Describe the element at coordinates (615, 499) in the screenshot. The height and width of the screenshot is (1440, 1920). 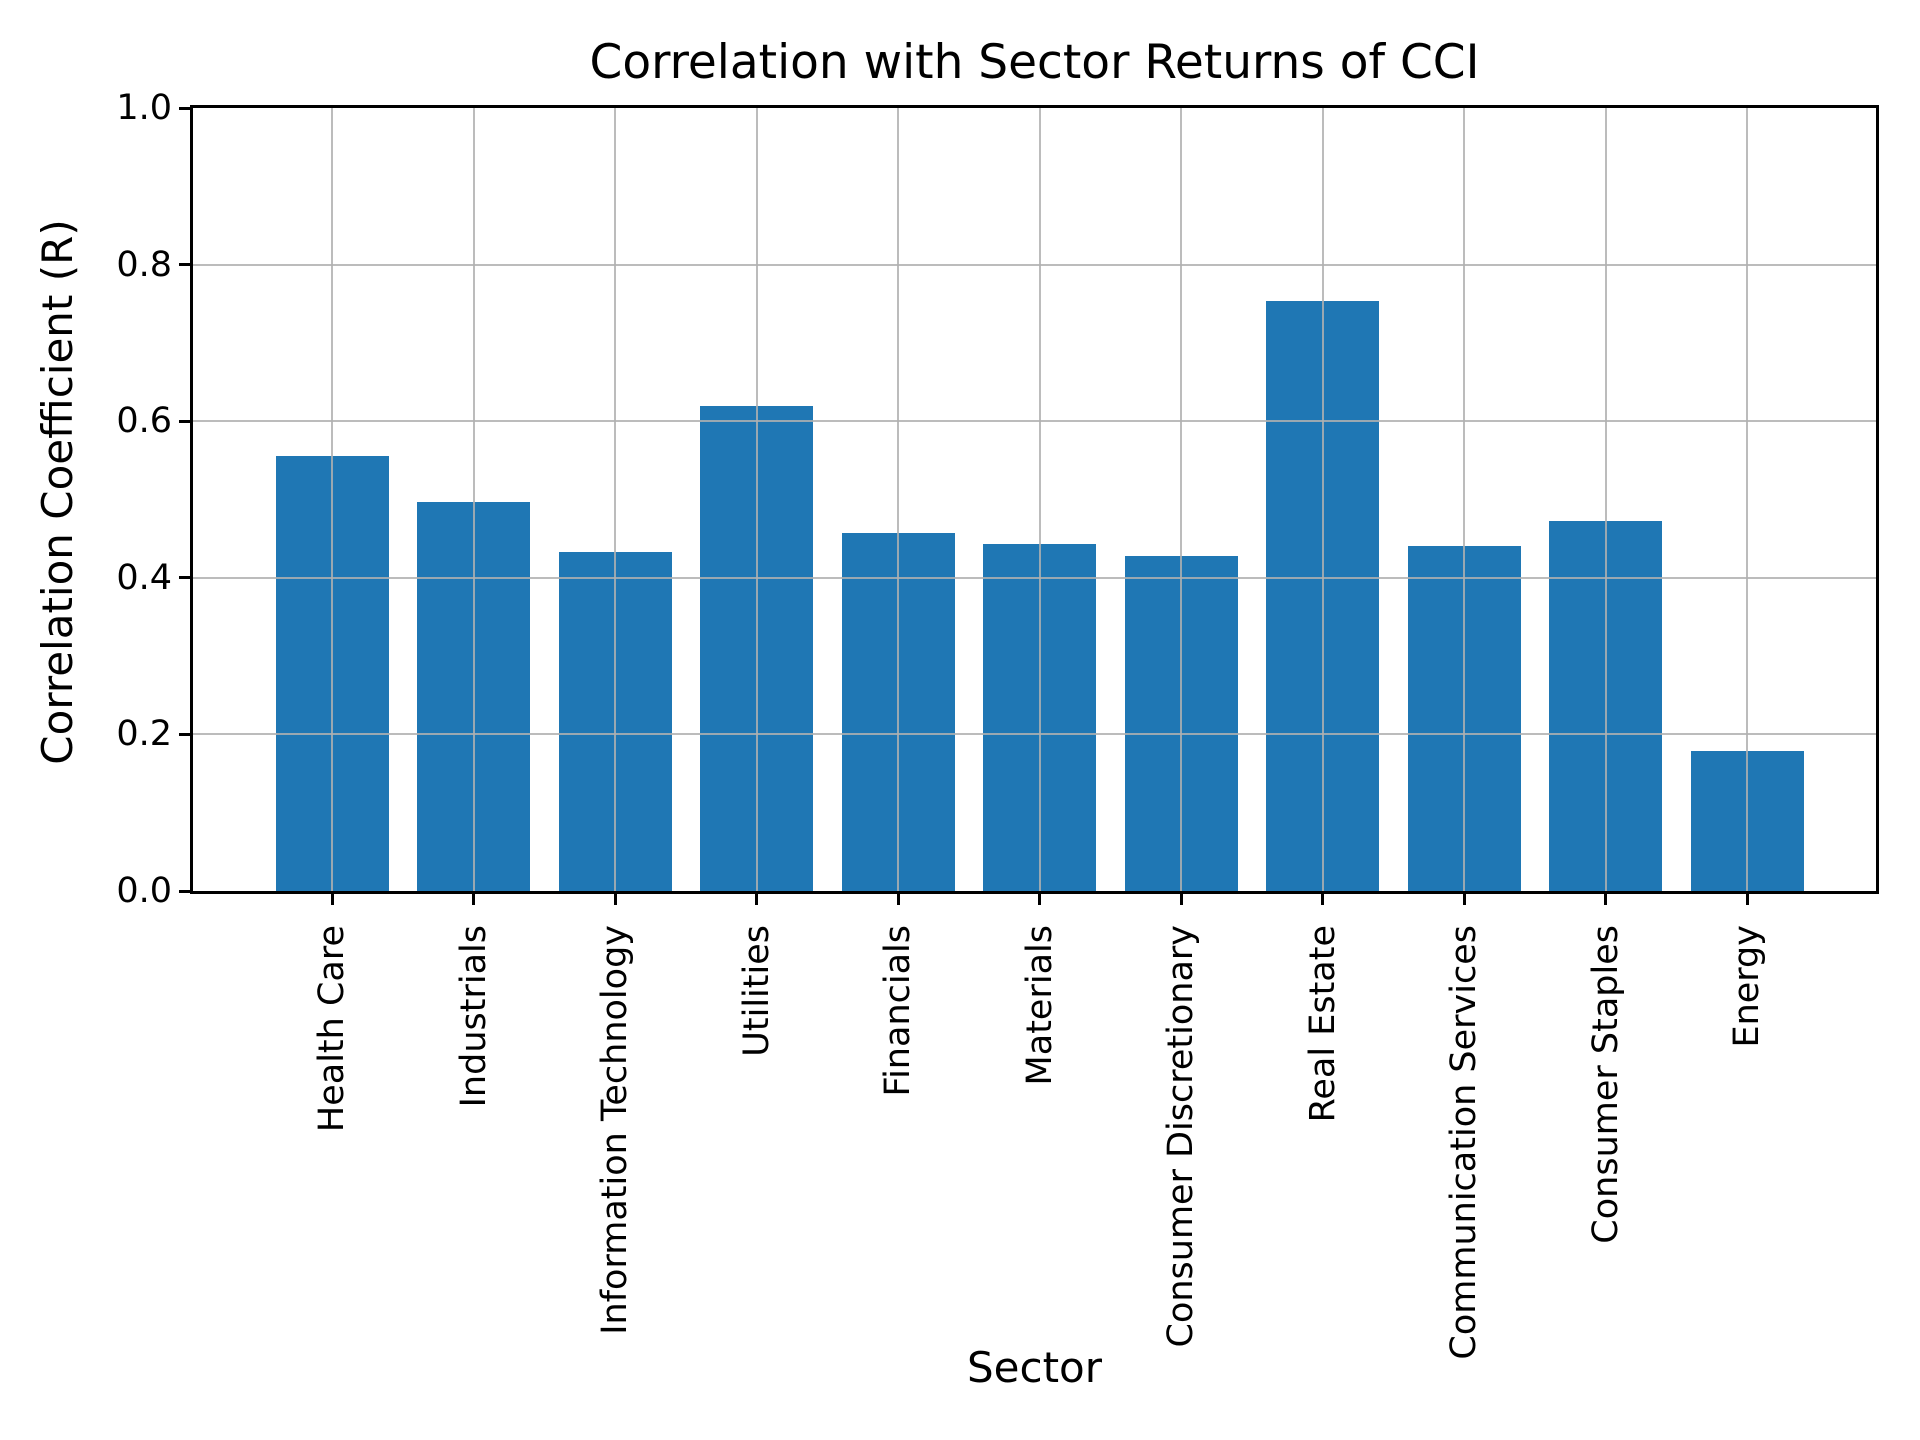
I see `x-gridline-information-technology` at that location.